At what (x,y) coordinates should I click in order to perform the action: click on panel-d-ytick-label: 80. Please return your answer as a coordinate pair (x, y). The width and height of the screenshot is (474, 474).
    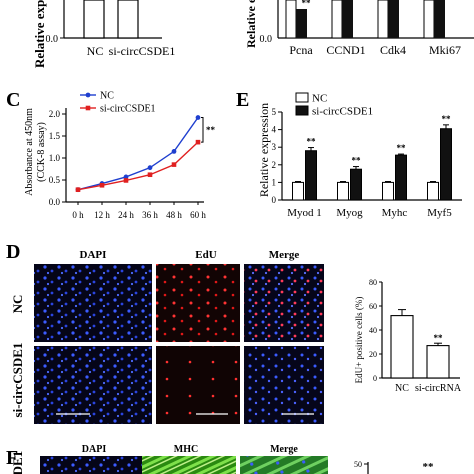
    Looking at the image, I should click on (373, 282).